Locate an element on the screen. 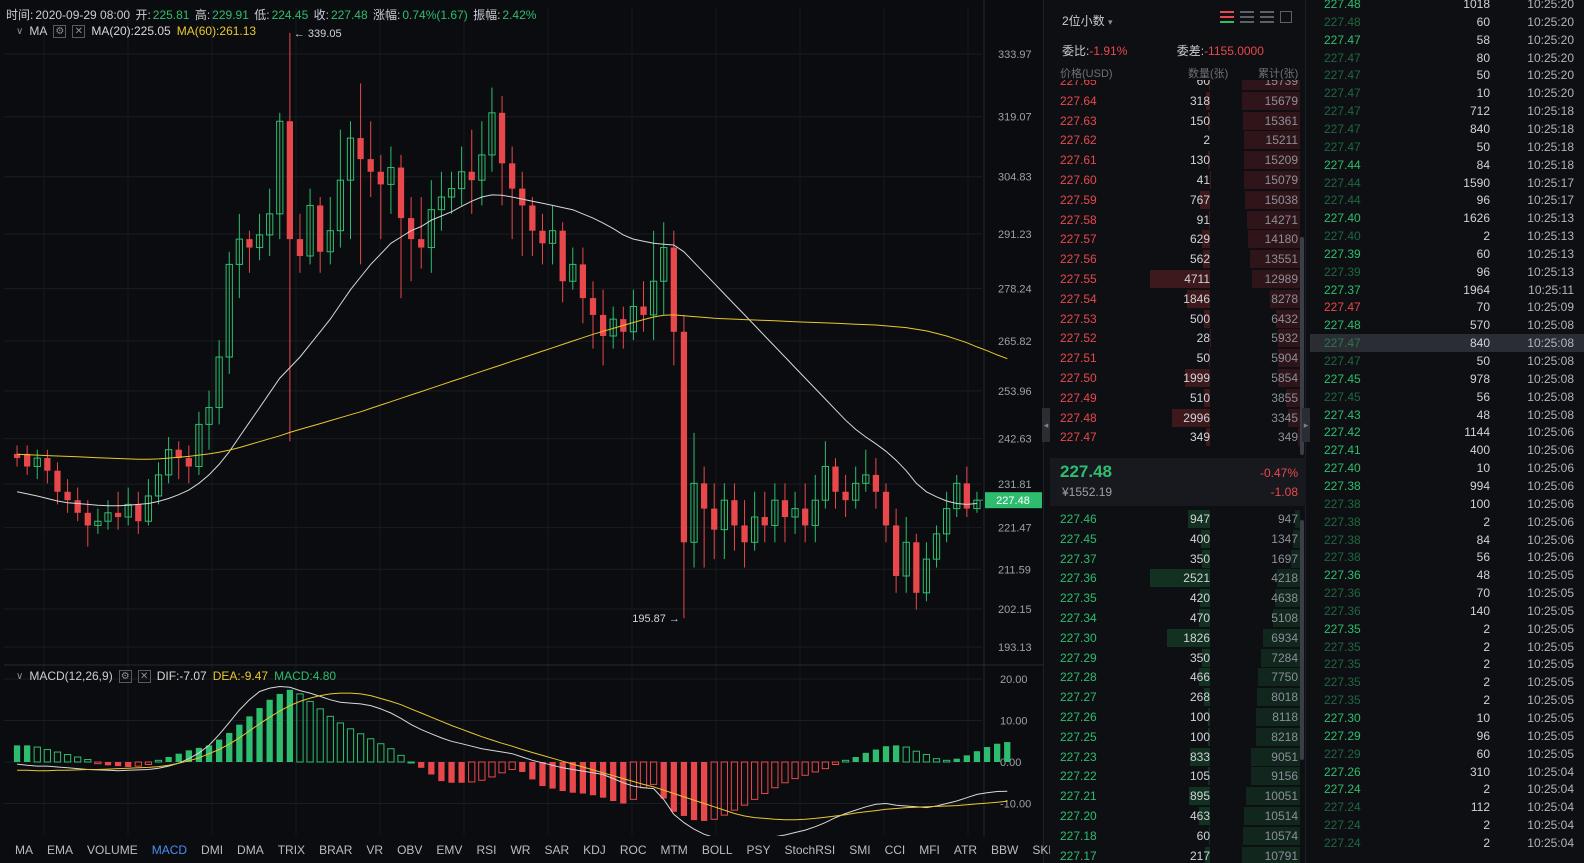  bid-row: 227.22 105 9156 is located at coordinates (1178, 776).